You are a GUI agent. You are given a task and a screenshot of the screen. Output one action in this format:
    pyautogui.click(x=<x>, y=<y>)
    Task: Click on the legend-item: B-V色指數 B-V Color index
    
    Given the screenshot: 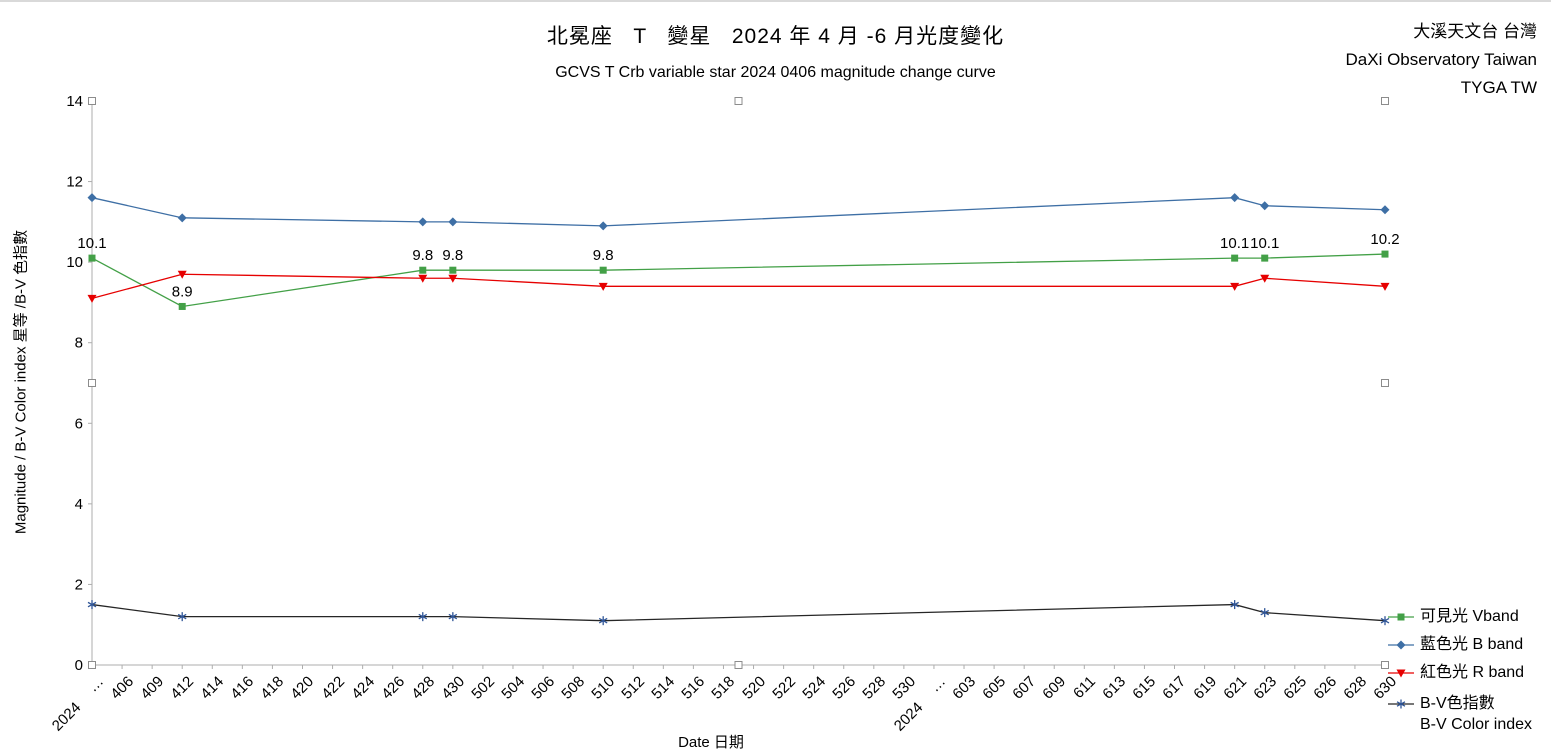 What is the action you would take?
    pyautogui.click(x=1459, y=714)
    